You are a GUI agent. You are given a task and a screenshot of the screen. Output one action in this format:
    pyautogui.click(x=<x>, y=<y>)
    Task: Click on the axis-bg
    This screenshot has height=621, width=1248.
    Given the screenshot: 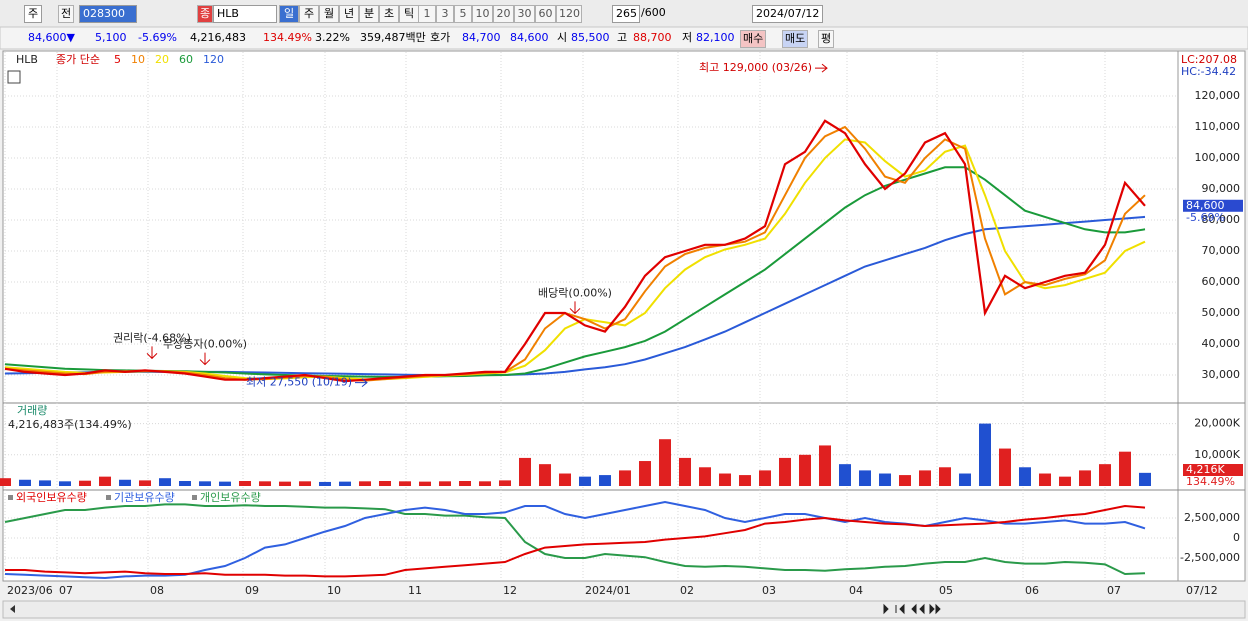 What is the action you would take?
    pyautogui.click(x=1211, y=316)
    